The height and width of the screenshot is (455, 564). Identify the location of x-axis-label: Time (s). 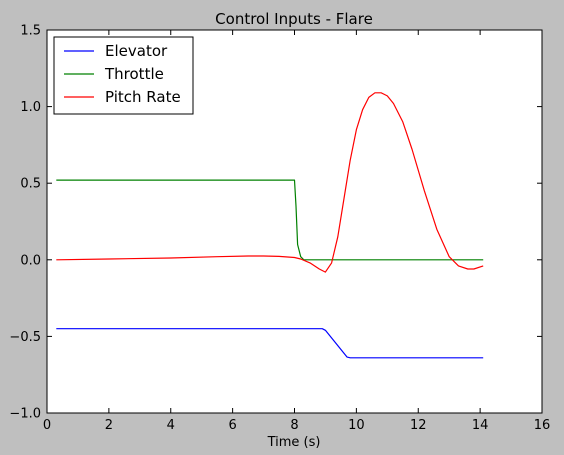
(294, 442).